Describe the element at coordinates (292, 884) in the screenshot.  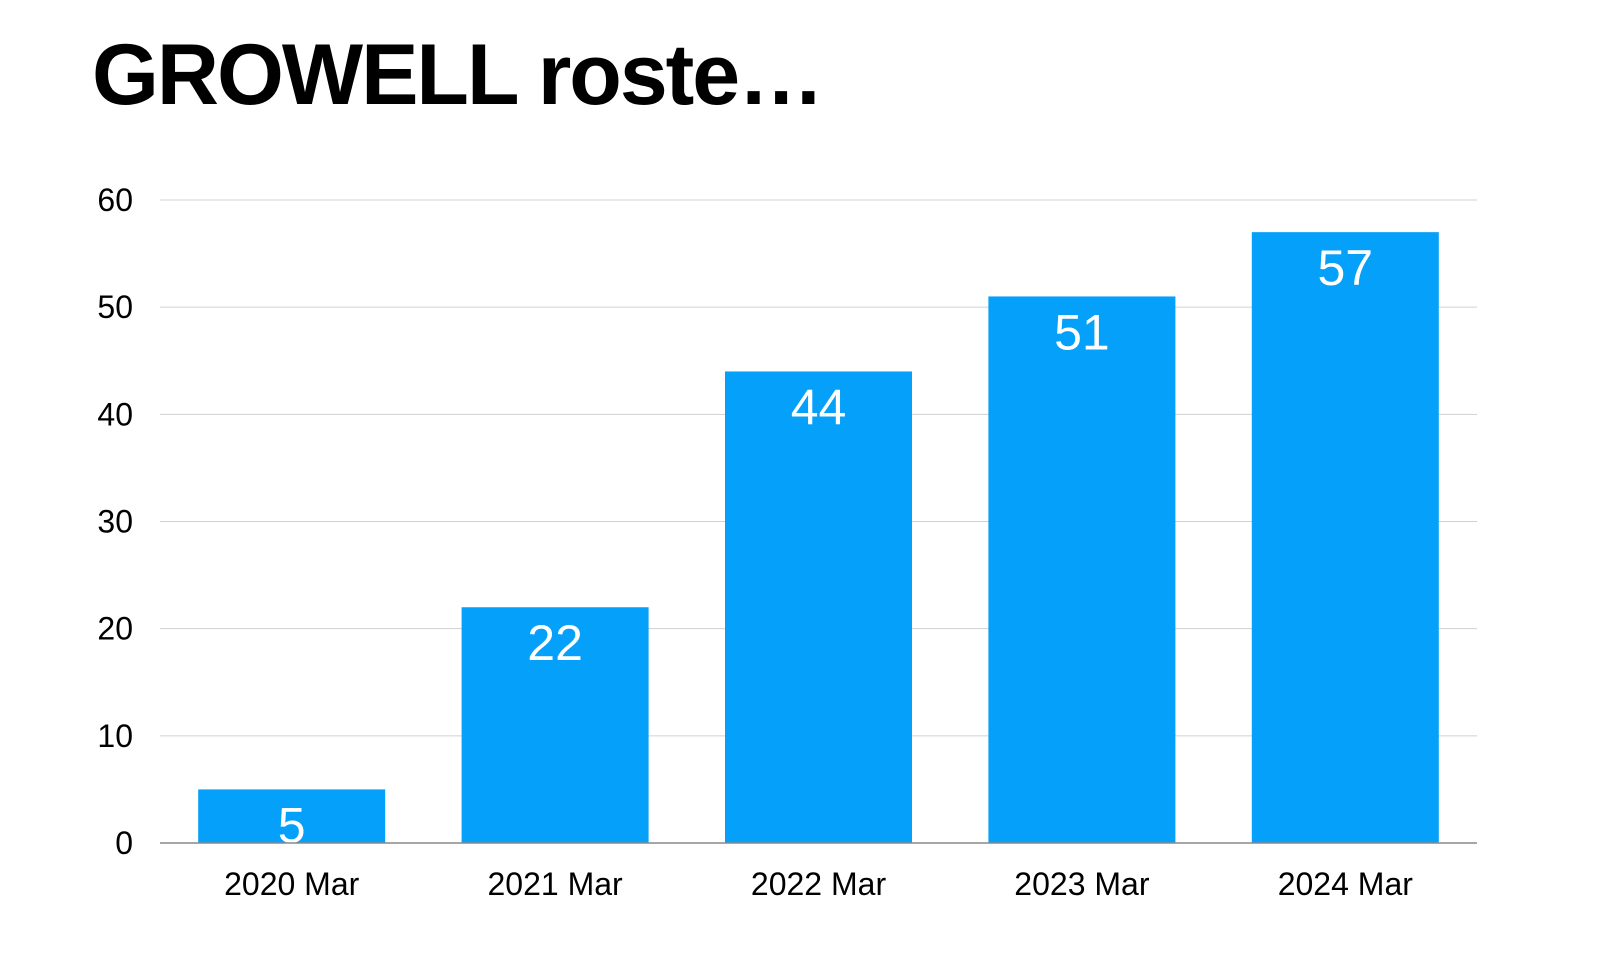
I see `x-tick-label: 2020 Mar` at that location.